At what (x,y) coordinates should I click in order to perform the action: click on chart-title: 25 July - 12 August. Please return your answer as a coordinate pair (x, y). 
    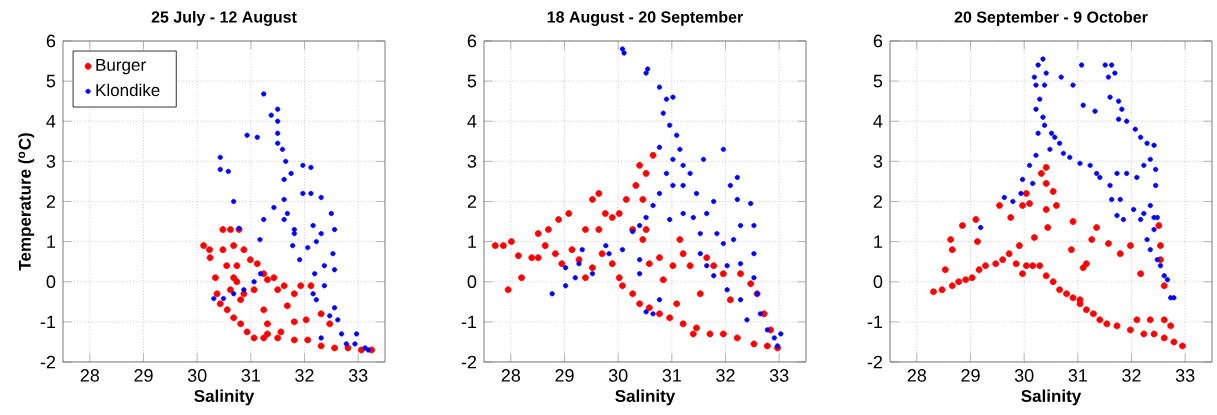
    Looking at the image, I should click on (224, 18).